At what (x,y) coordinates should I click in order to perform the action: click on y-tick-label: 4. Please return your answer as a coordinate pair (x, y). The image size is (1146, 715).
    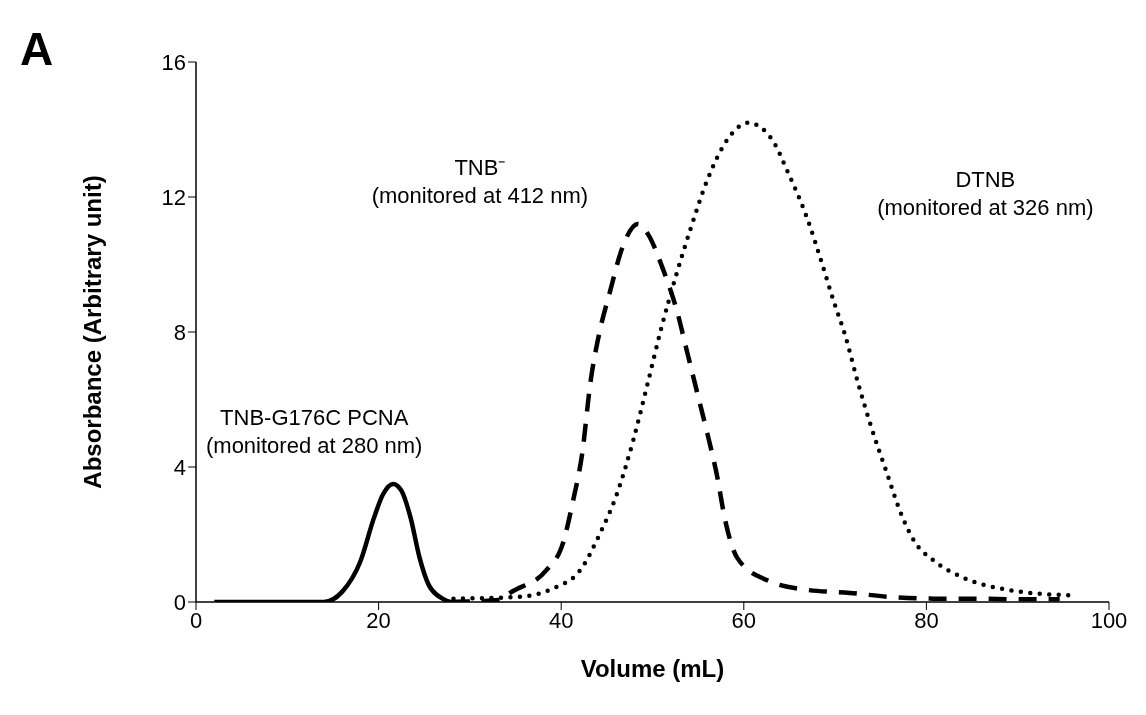
    Looking at the image, I should click on (179, 467).